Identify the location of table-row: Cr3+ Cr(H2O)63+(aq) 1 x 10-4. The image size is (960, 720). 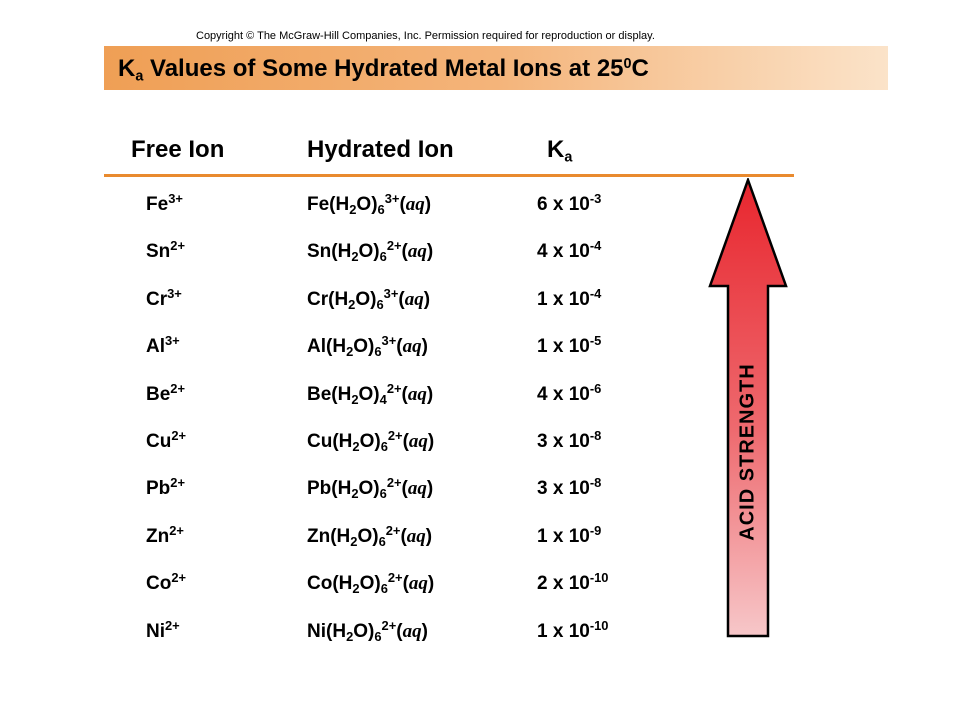
(350, 306).